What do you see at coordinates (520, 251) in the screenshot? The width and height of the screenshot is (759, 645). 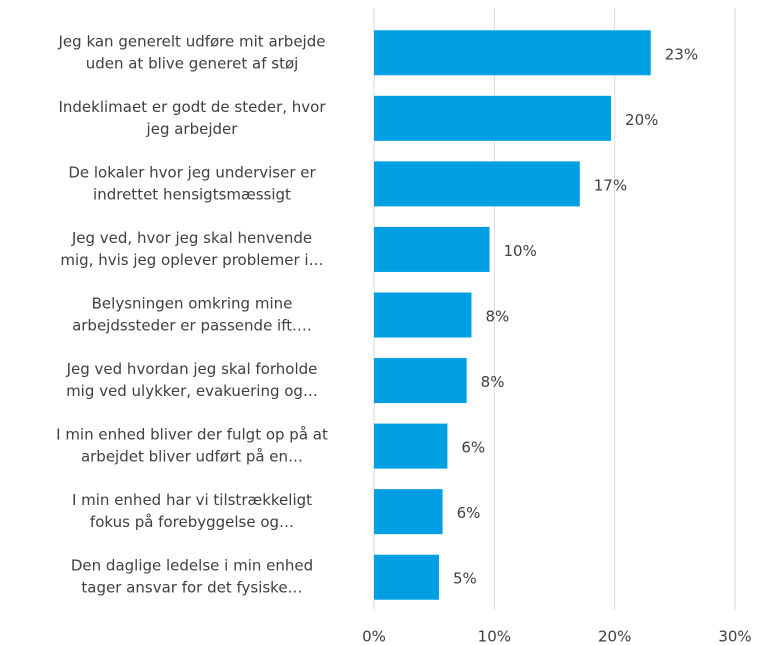 I see `value-label: 10%` at bounding box center [520, 251].